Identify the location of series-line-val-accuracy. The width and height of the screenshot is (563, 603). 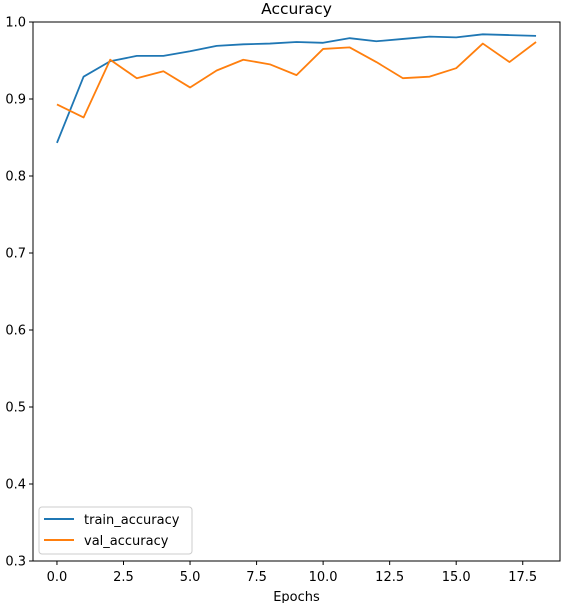
(296, 80).